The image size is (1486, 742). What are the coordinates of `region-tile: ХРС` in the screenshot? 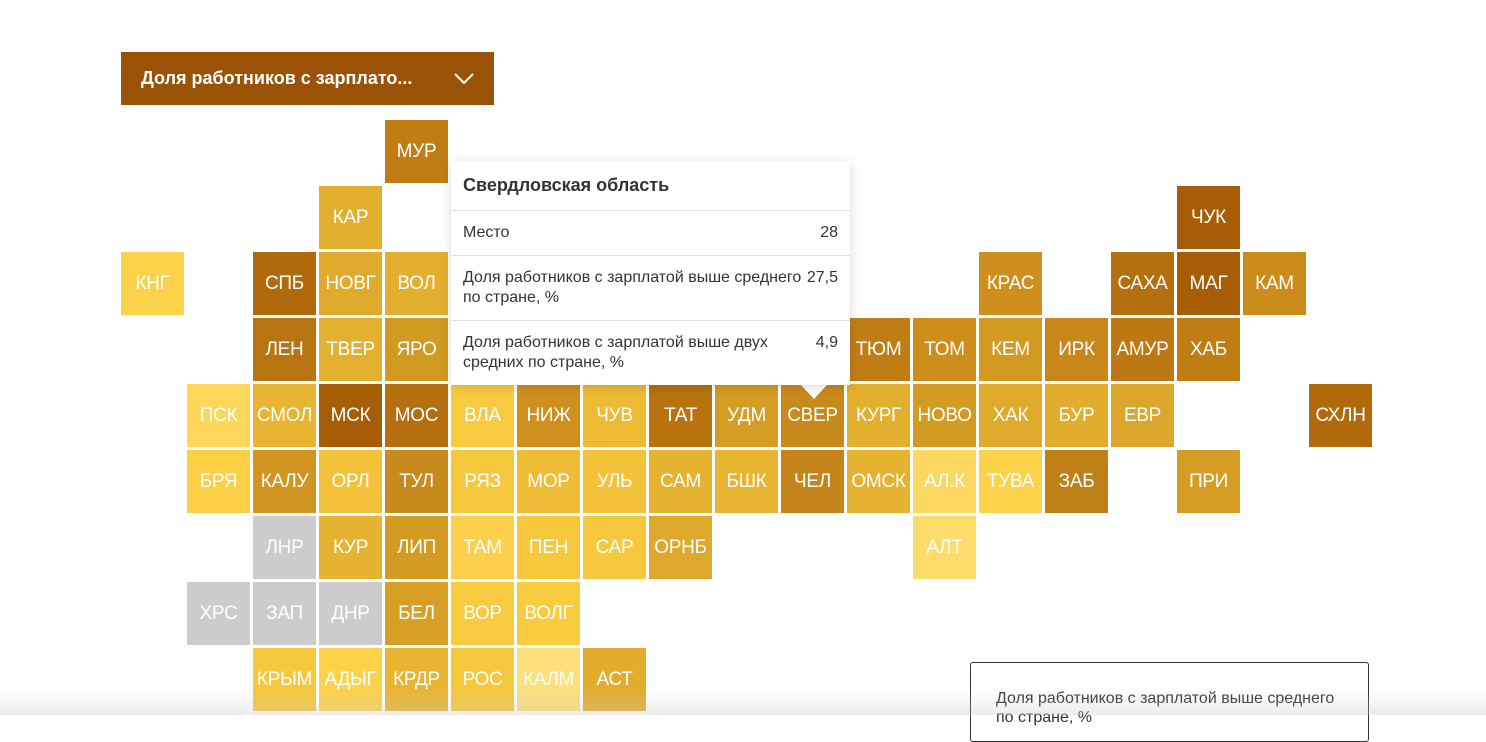 It's located at (218, 613).